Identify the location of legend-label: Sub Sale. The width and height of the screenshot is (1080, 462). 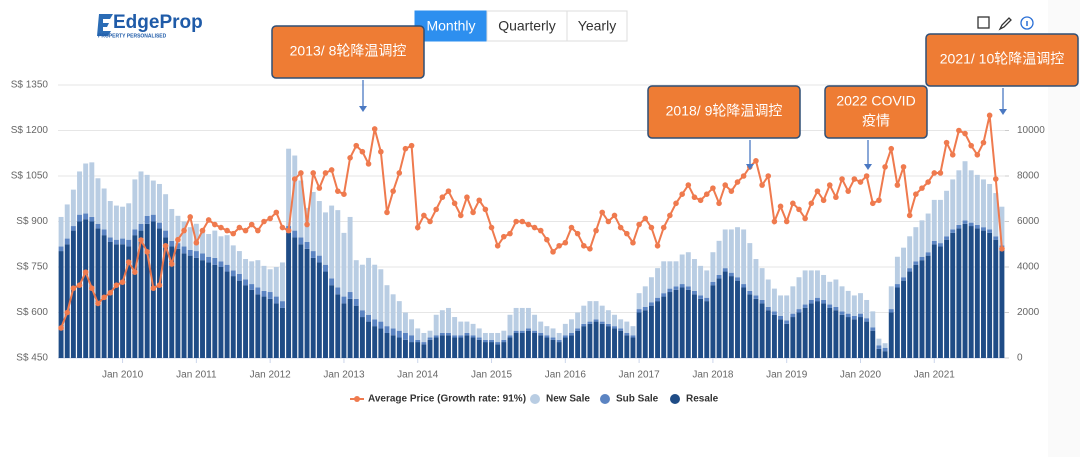
(637, 399).